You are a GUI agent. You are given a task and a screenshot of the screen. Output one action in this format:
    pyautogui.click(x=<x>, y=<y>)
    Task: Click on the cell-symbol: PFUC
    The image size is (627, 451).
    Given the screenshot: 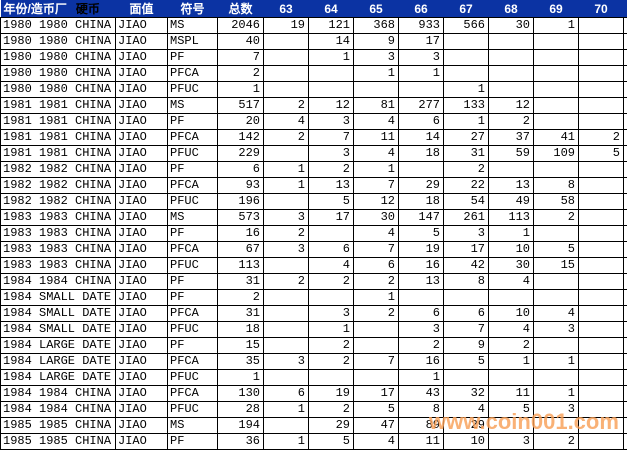 What is the action you would take?
    pyautogui.click(x=192, y=201)
    